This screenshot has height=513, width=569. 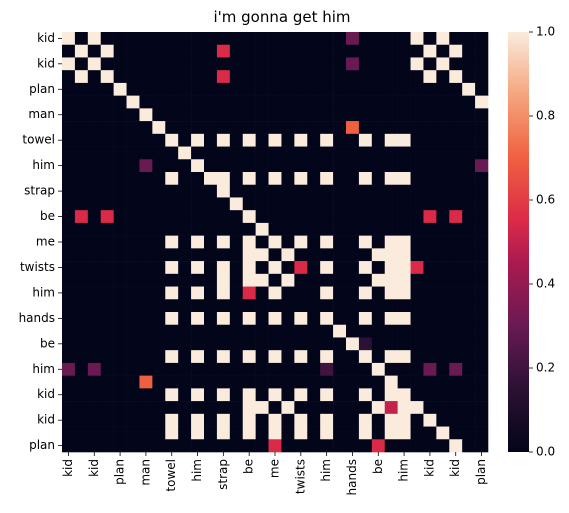 I want to click on x-tick-label: kid, so click(x=455, y=468).